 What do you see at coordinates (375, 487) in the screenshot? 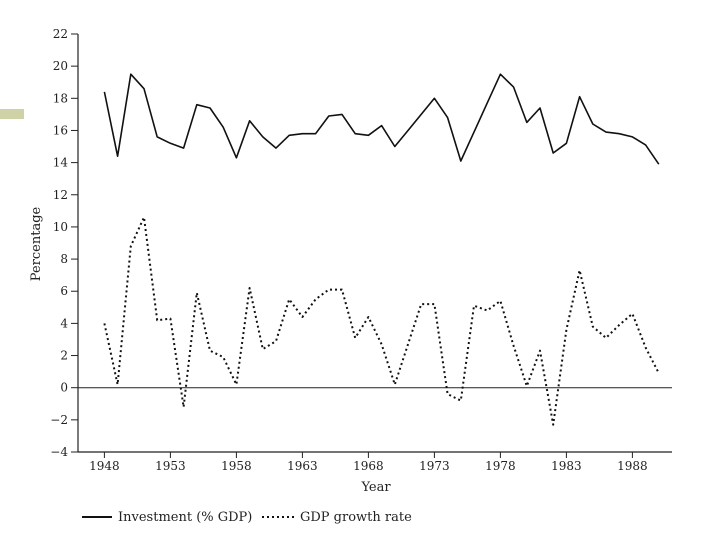
I see `x-axis-title: Year` at bounding box center [375, 487].